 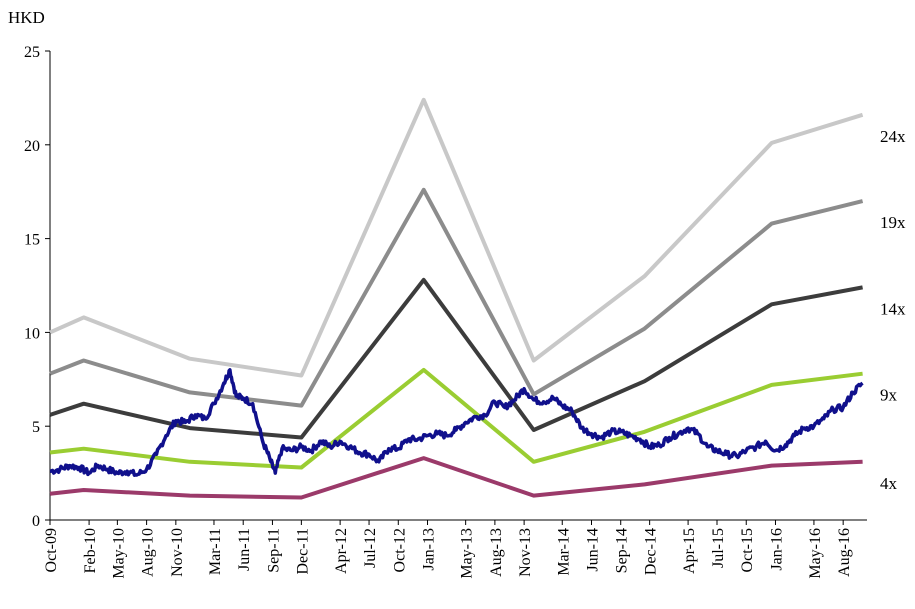 What do you see at coordinates (689, 551) in the screenshot?
I see `x-tick-label: Apr-15` at bounding box center [689, 551].